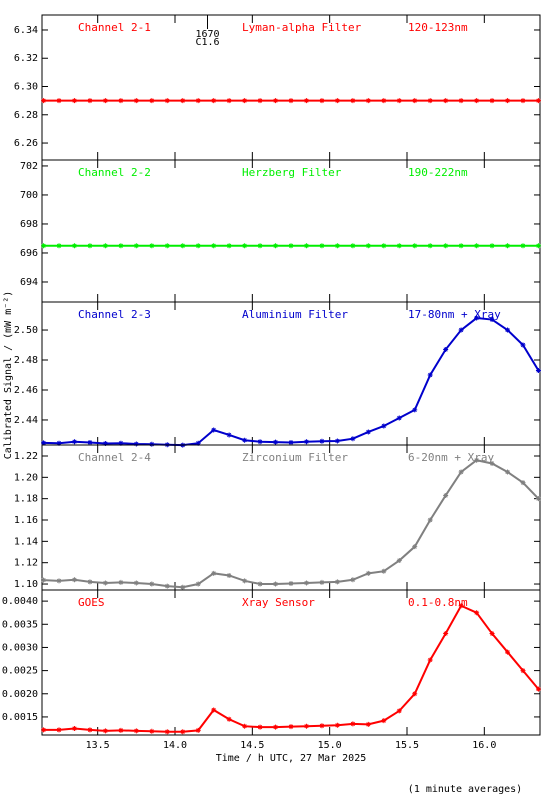  I want to click on panel-label: Lyman-alpha Filter, so click(302, 27).